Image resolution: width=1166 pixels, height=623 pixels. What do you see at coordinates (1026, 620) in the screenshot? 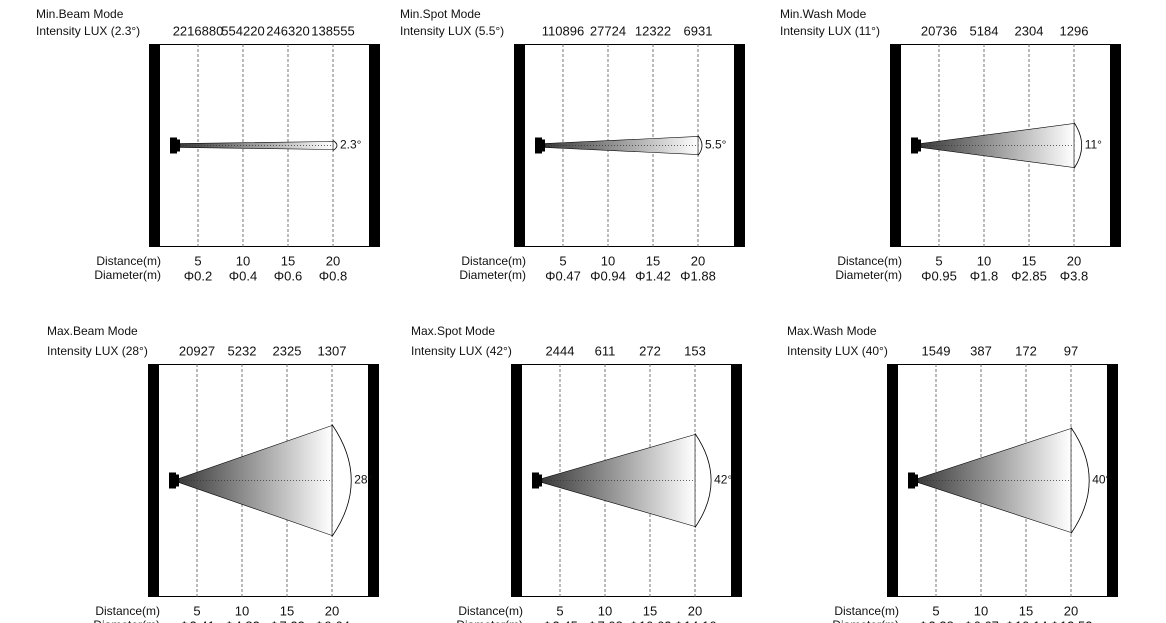
I see `diameter-value: Φ10.14` at bounding box center [1026, 620].